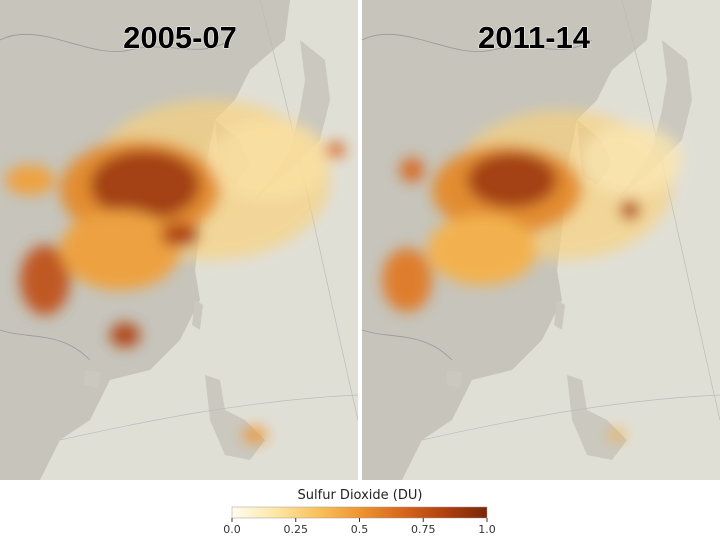  Describe the element at coordinates (360, 495) in the screenshot. I see `colorbar-label: Sulfur Dioxide (DU)` at that location.